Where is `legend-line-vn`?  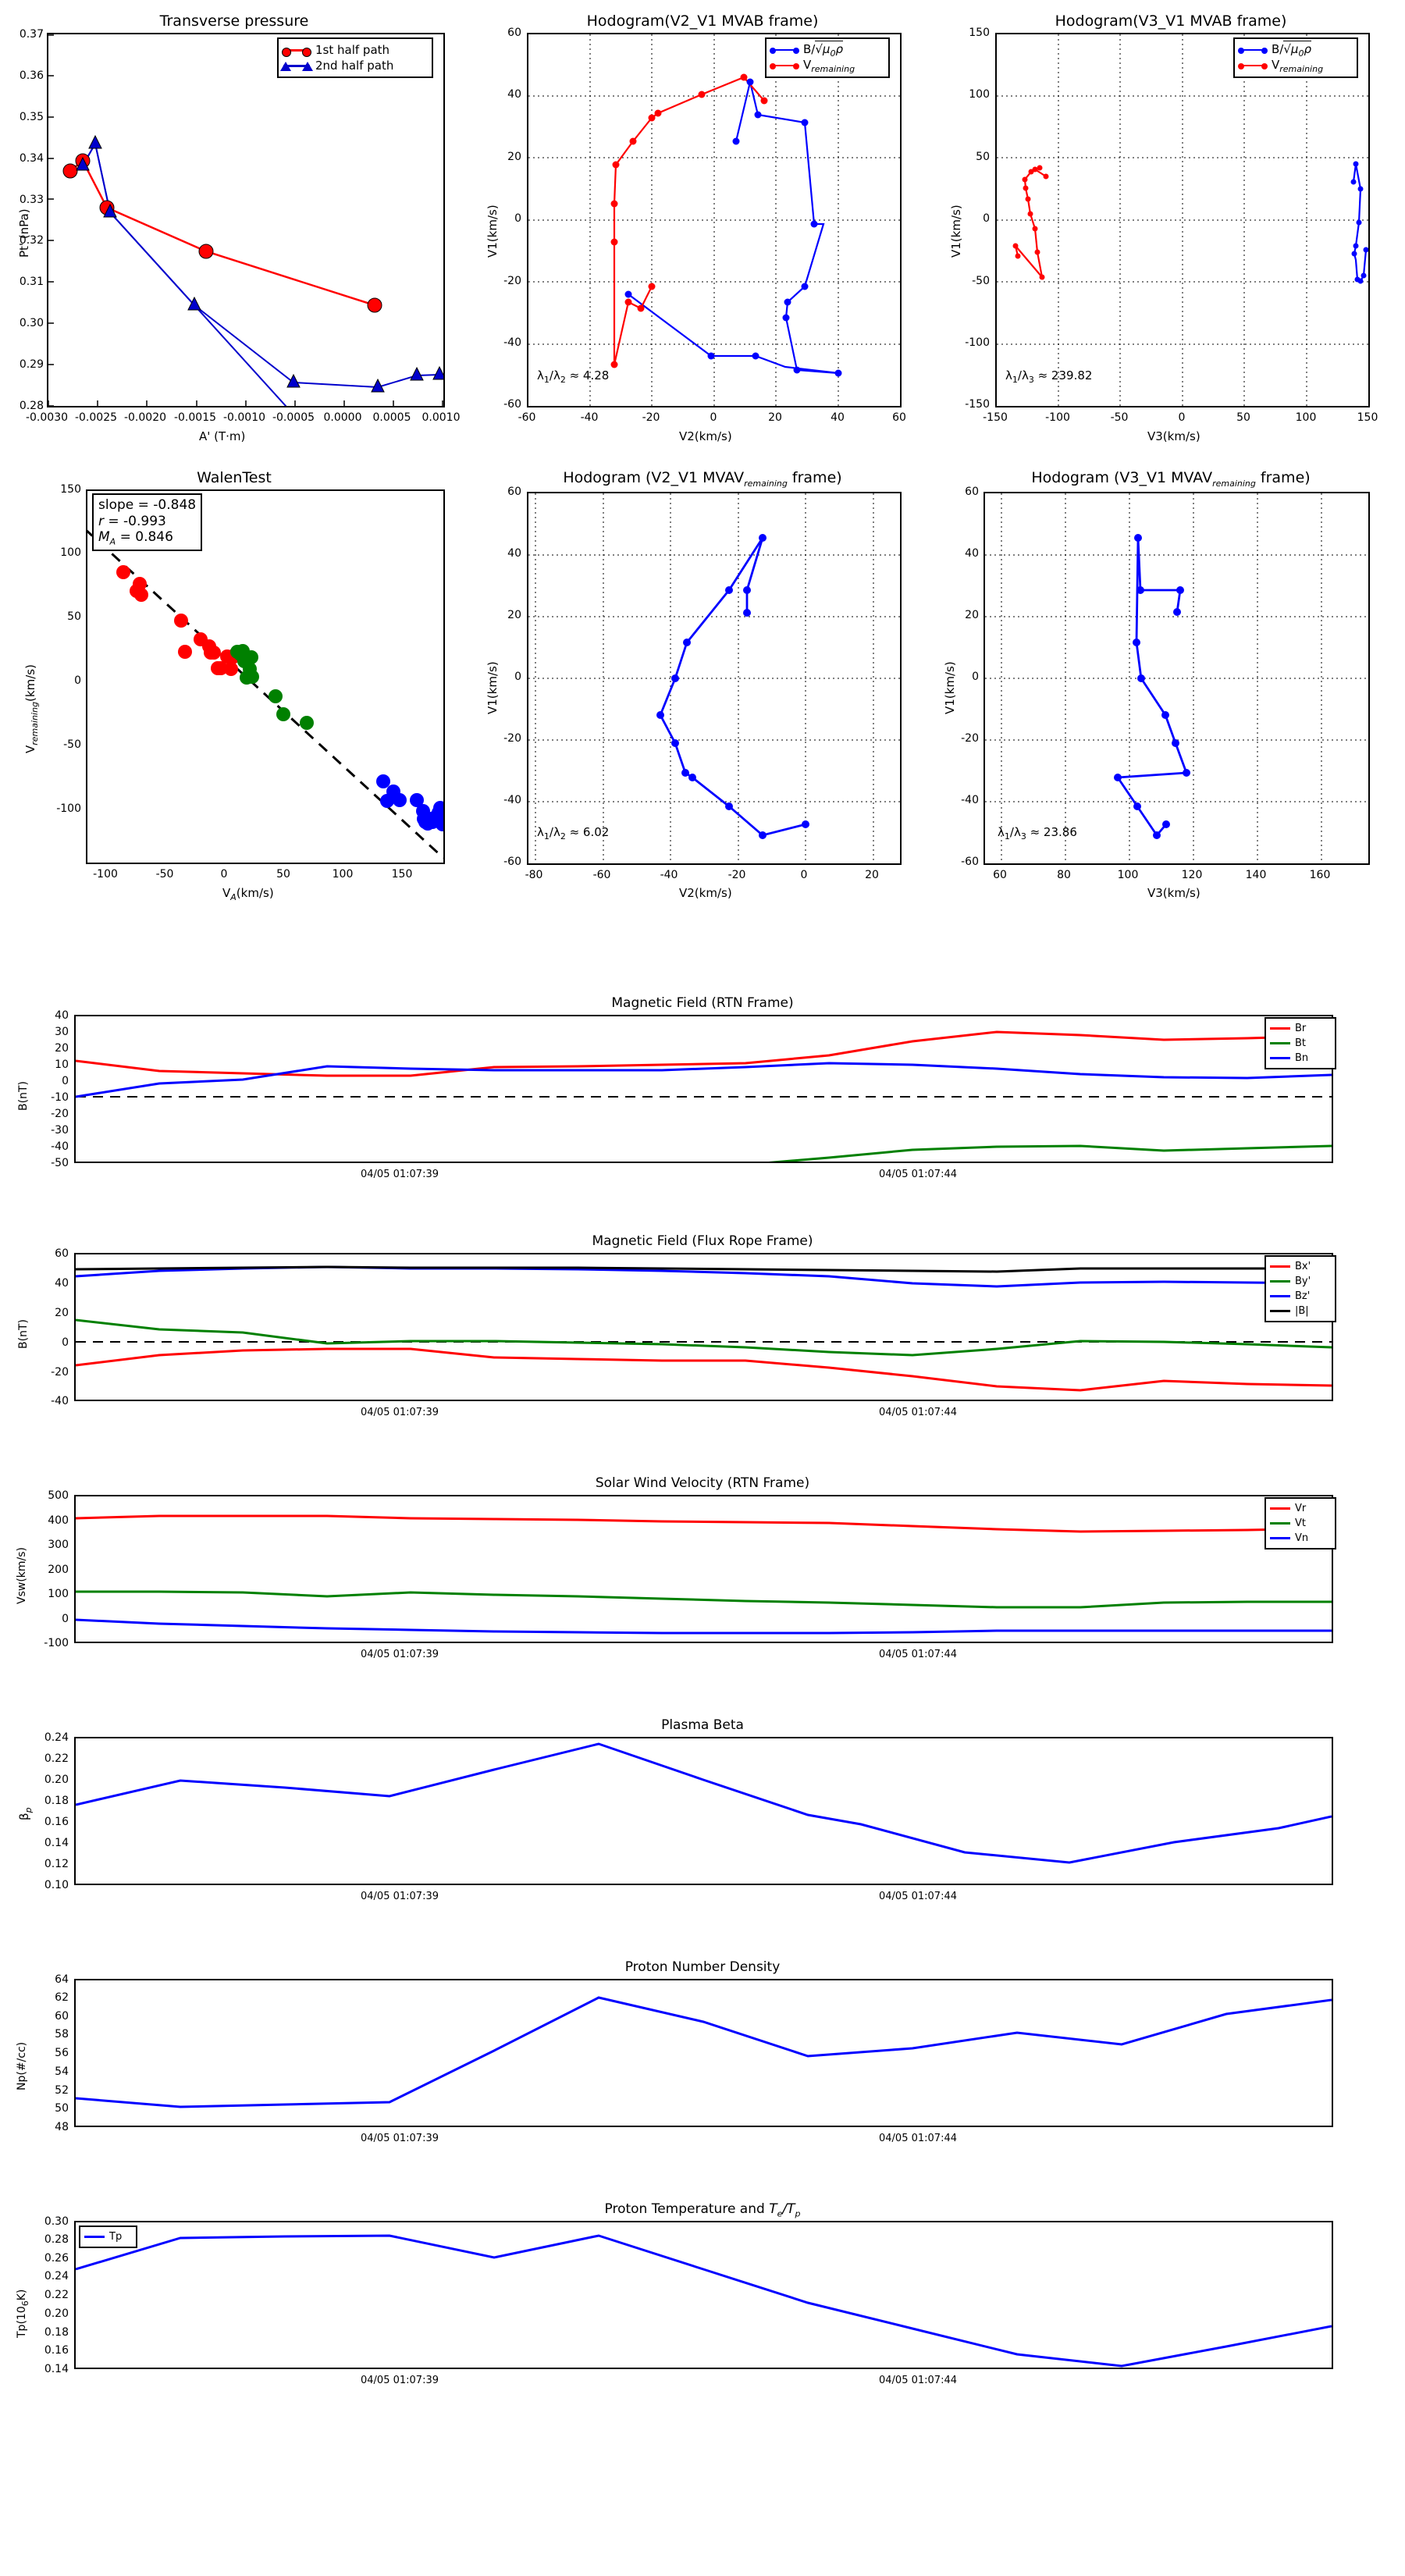 legend-line-vn is located at coordinates (1280, 1538).